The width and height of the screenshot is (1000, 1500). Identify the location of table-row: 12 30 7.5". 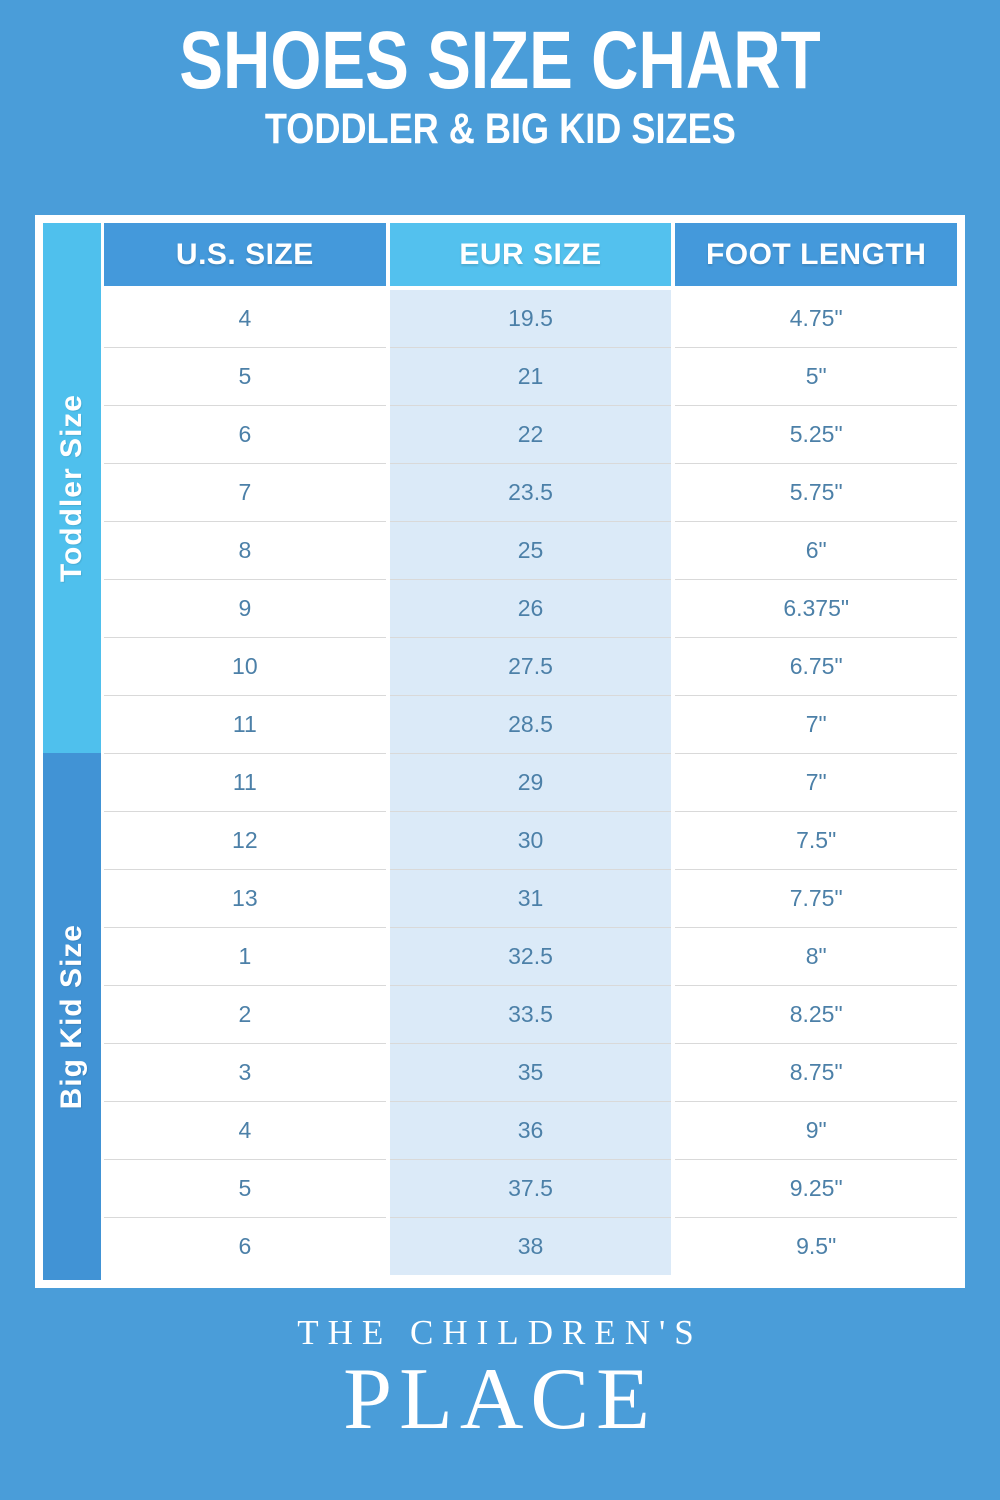
(531, 840).